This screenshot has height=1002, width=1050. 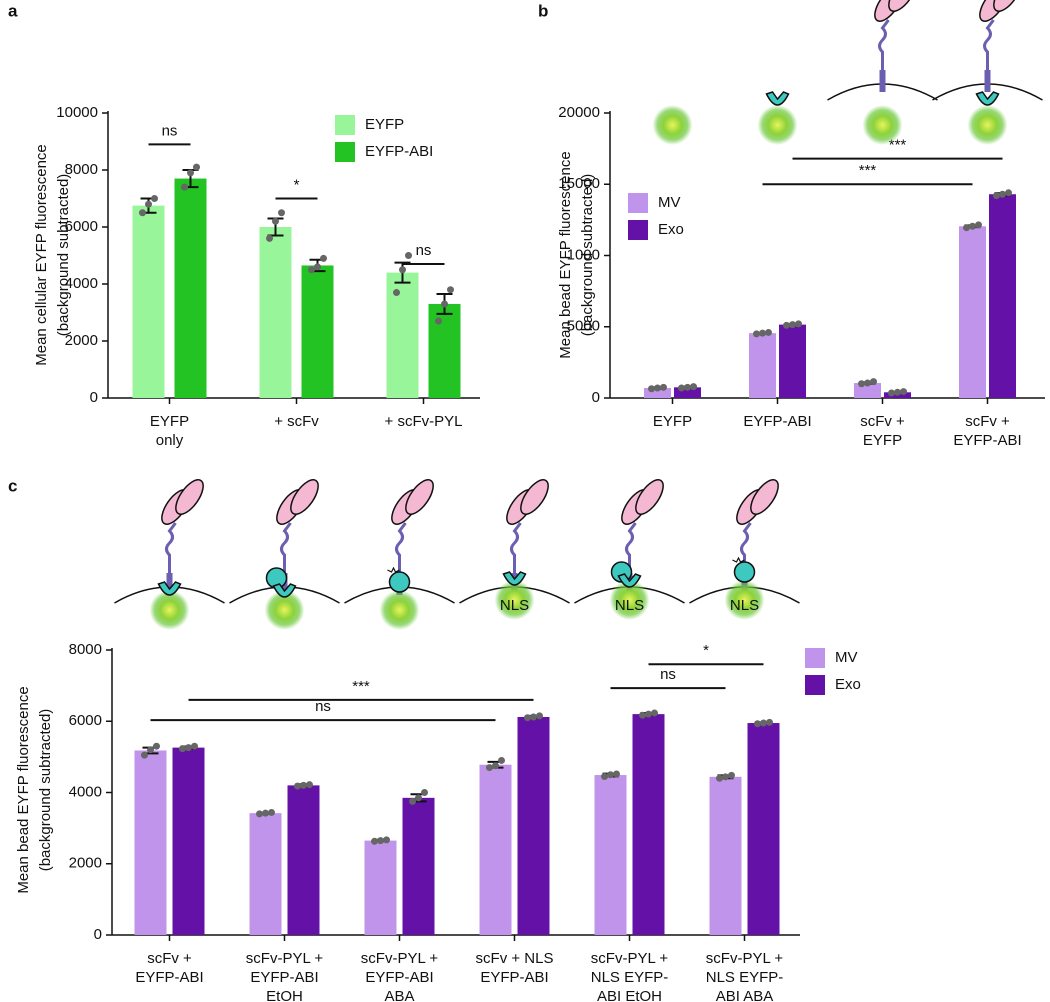 I want to click on significance-label: ***, so click(x=868, y=170).